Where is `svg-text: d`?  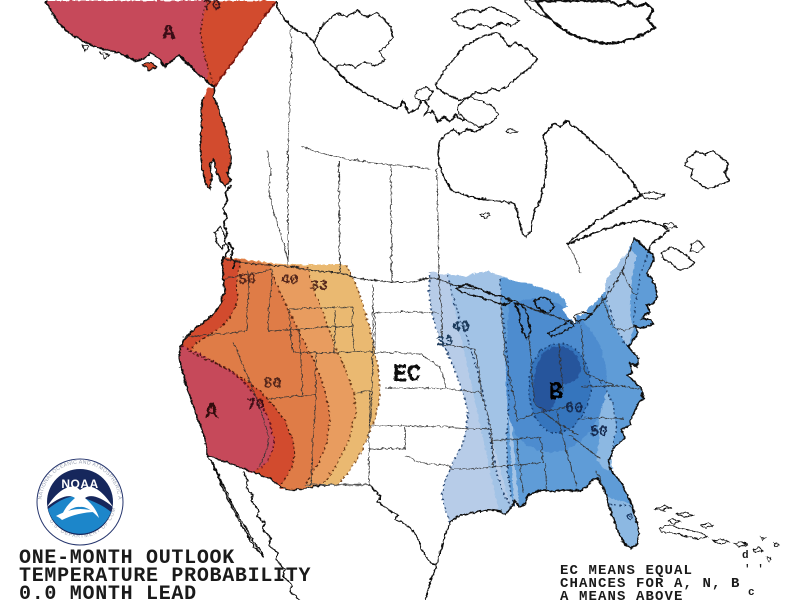
svg-text: d is located at coordinates (745, 556).